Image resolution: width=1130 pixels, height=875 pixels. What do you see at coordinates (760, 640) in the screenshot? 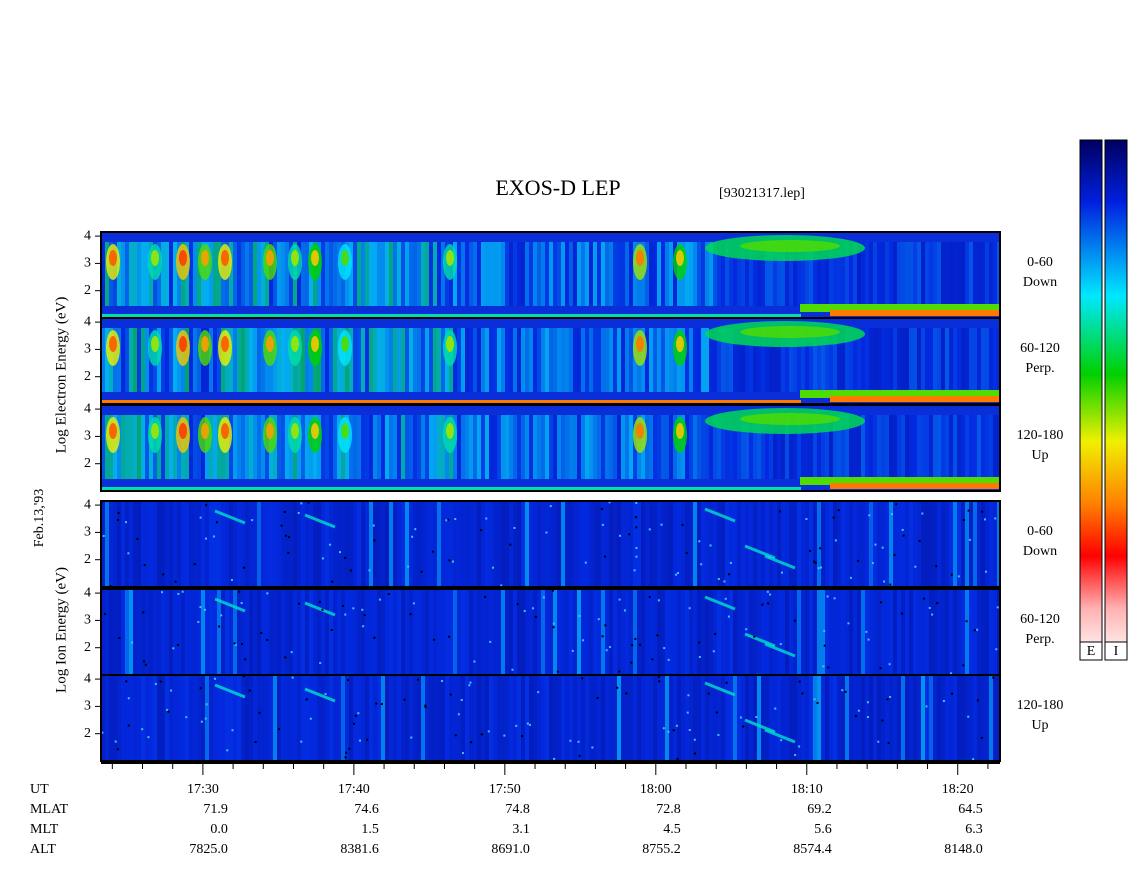
I see `spectrogram-streak` at bounding box center [760, 640].